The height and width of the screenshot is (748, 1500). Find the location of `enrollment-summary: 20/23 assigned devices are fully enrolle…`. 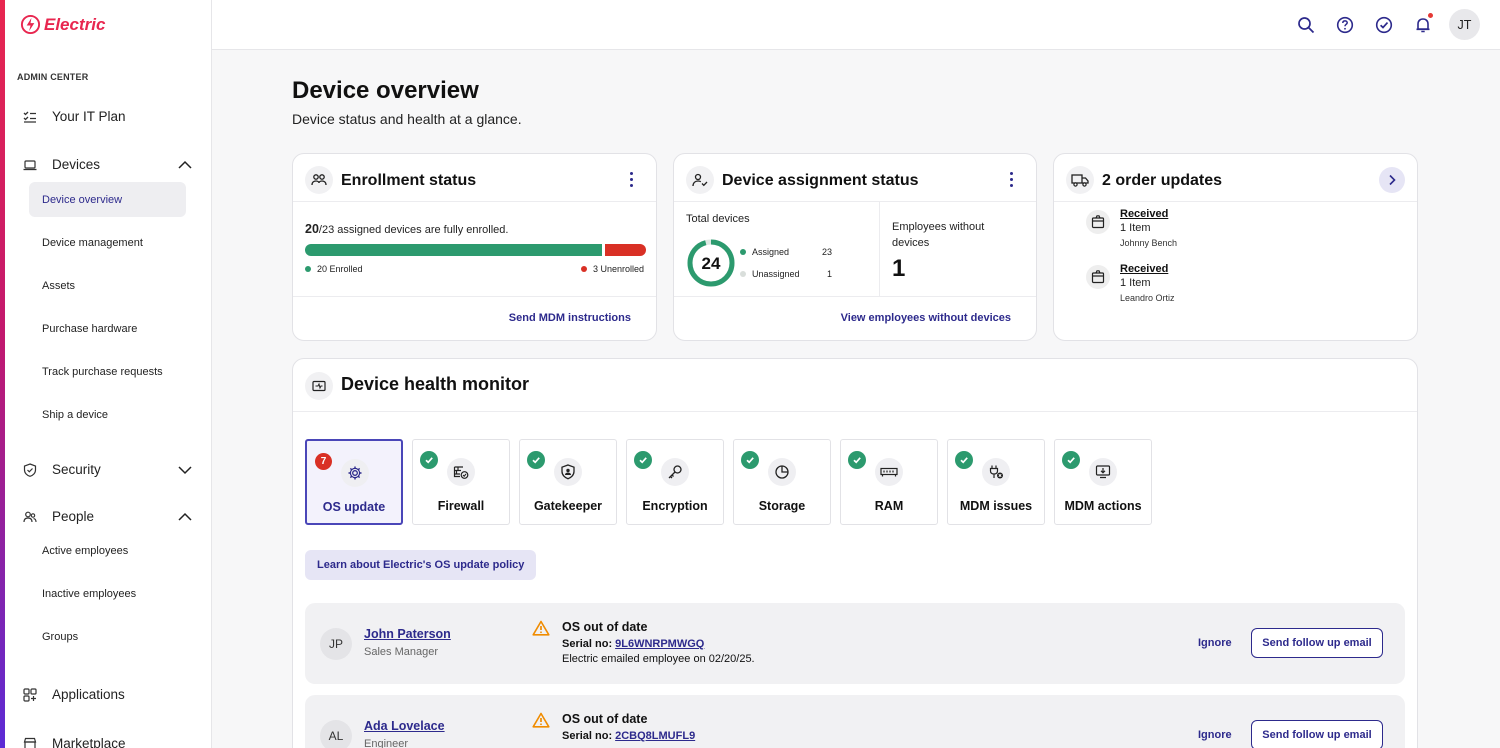

enrollment-summary: 20/23 assigned devices are fully enrolle… is located at coordinates (406, 229).